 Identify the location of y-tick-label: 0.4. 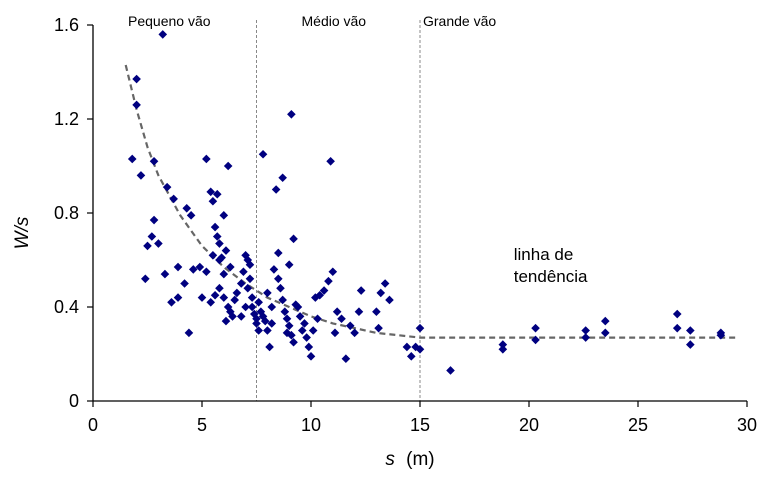
(66, 307).